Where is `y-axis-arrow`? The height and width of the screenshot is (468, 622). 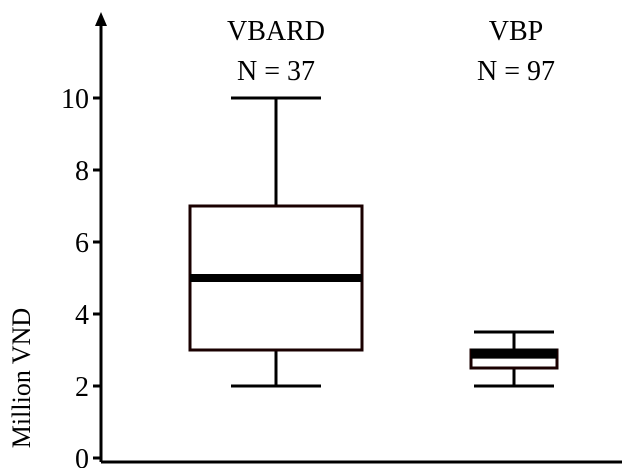 y-axis-arrow is located at coordinates (101, 19).